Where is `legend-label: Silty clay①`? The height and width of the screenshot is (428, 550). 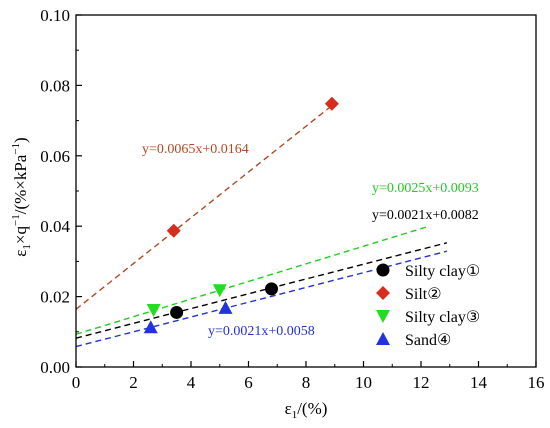 legend-label: Silty clay① is located at coordinates (442, 271).